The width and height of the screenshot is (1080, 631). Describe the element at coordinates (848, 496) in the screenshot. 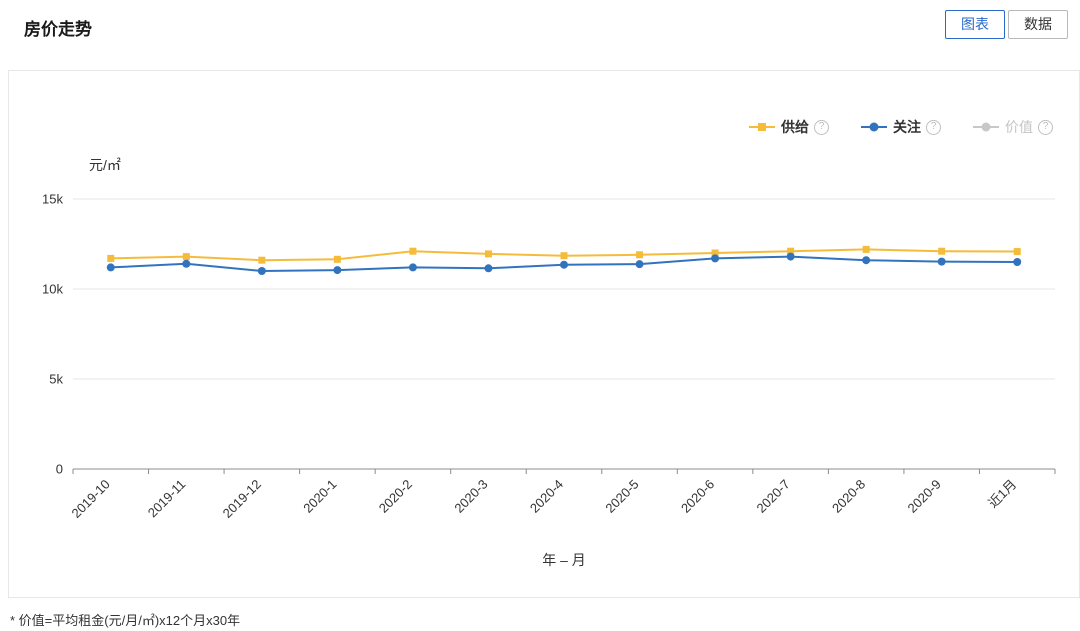

I see `x-tick-label: 2020-8` at that location.